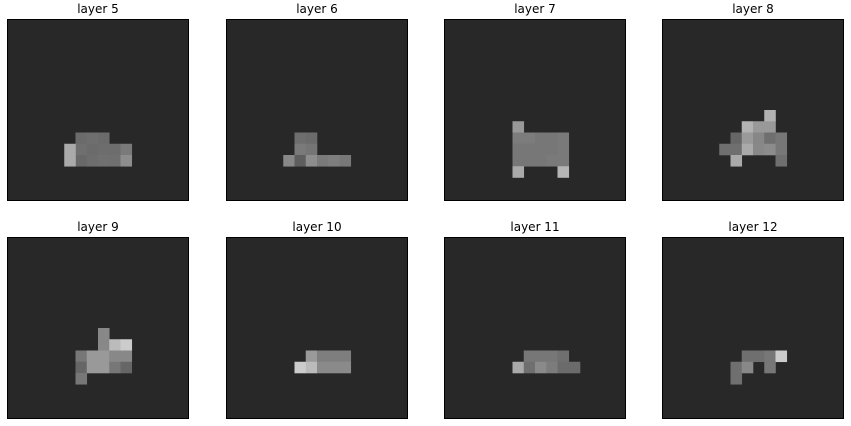 This screenshot has height=426, width=851. What do you see at coordinates (535, 227) in the screenshot?
I see `panel-title: layer 11` at bounding box center [535, 227].